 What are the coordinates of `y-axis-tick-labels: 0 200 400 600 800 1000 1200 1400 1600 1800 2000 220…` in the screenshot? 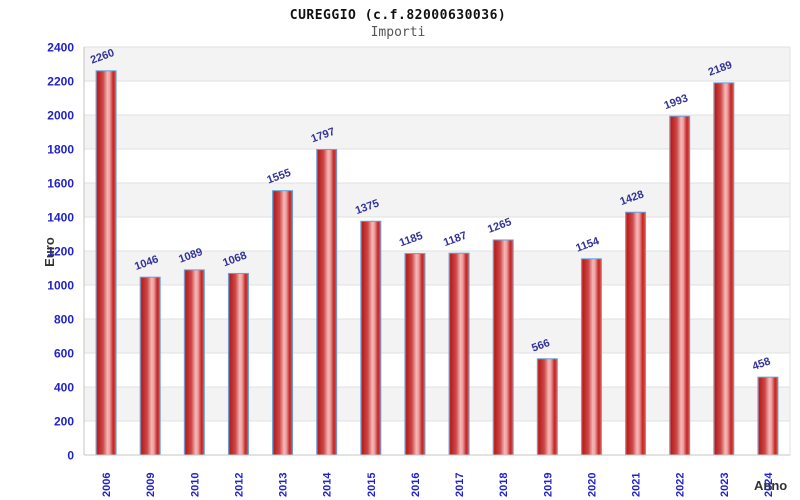 It's located at (60, 252).